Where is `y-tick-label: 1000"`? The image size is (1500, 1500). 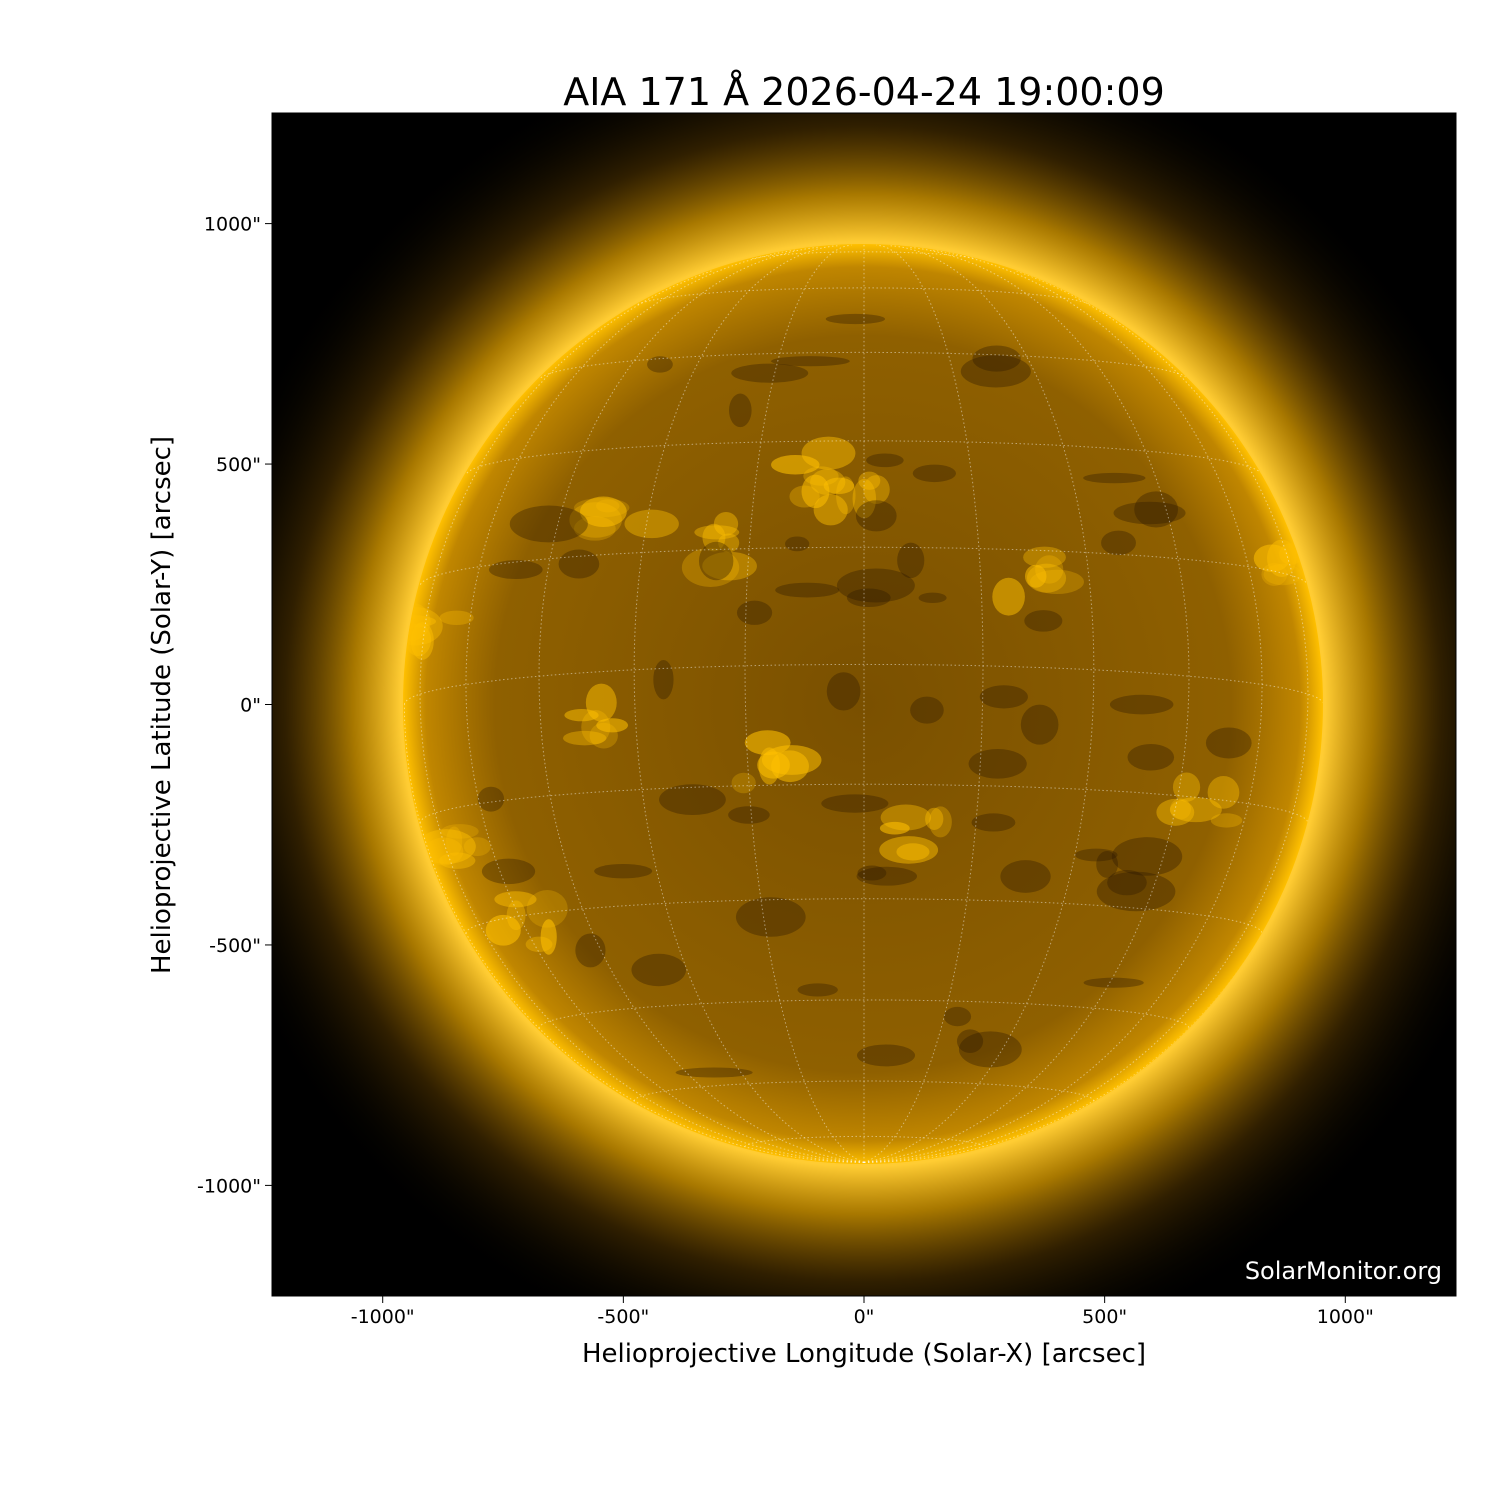 y-tick-label: 1000" is located at coordinates (232, 225).